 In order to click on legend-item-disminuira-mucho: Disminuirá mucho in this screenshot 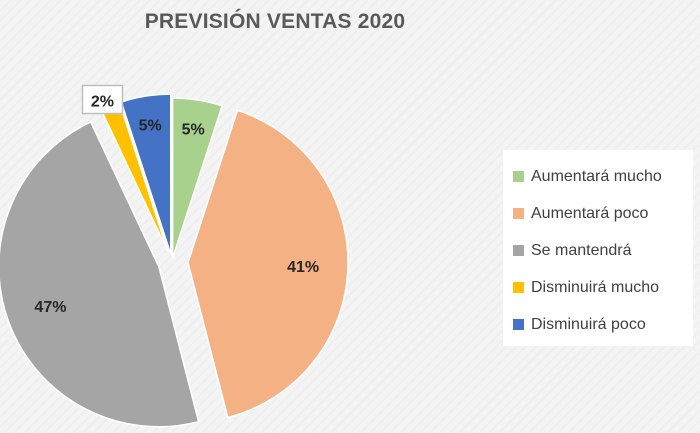, I will do `click(603, 287)`.